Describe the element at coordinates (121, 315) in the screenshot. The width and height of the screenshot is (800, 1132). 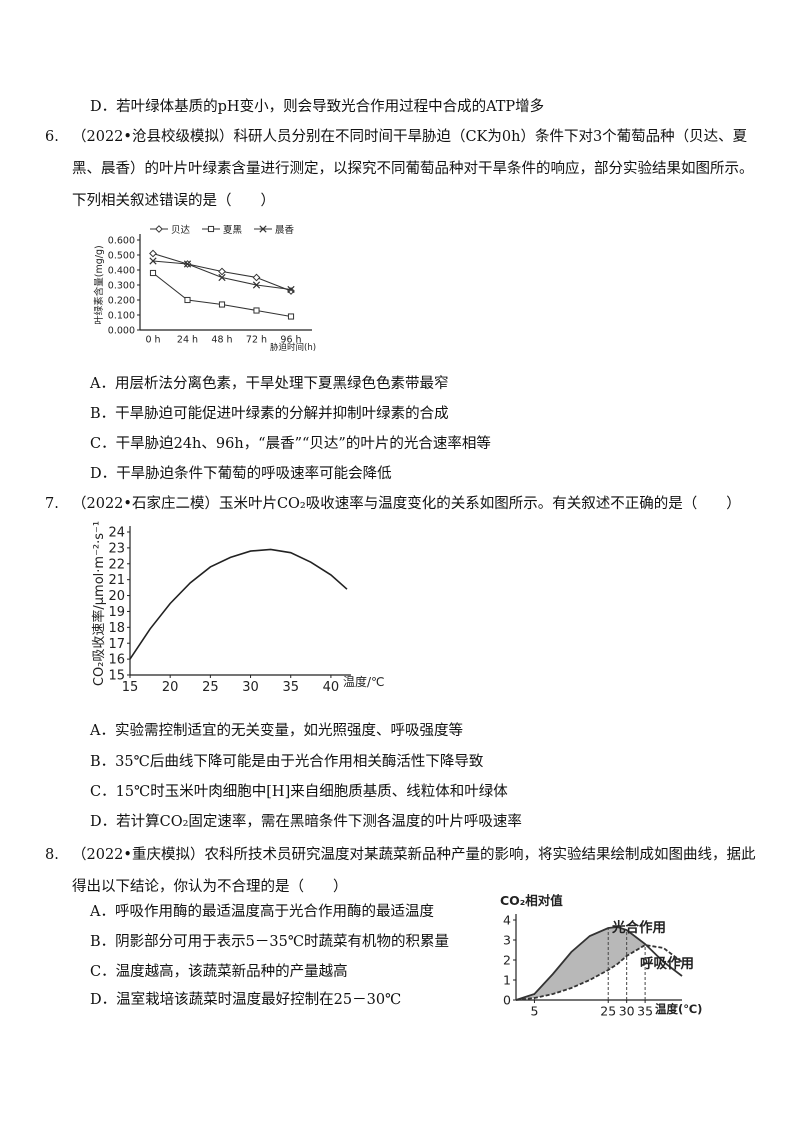
I see `y-tick-label: 0.100` at that location.